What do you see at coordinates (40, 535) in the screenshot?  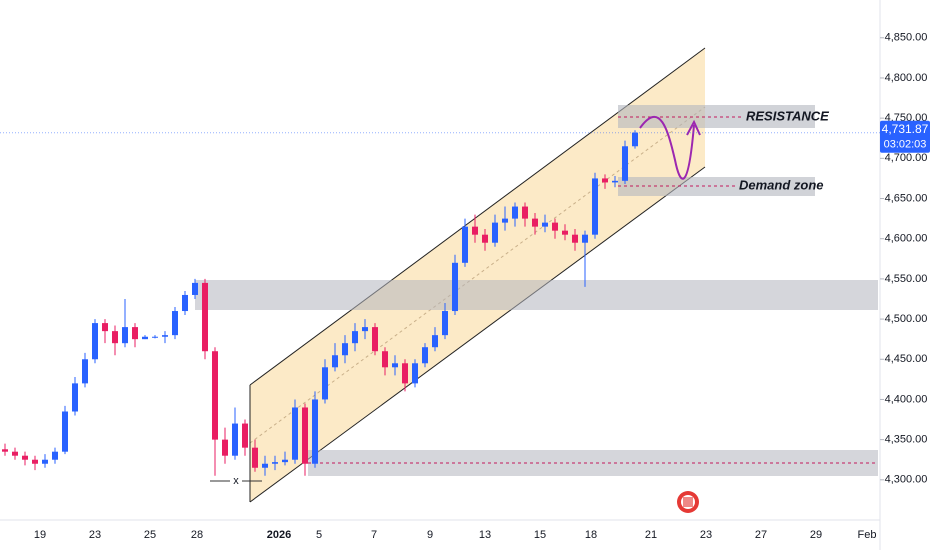 I see `x-tick-label: 19` at bounding box center [40, 535].